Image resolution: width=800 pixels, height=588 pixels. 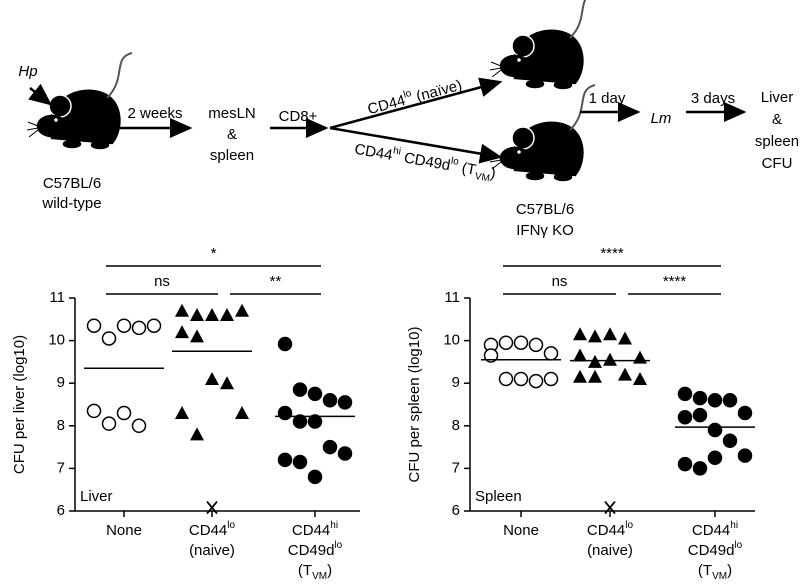 I want to click on text-segment: IFNγ KO, so click(x=545, y=230).